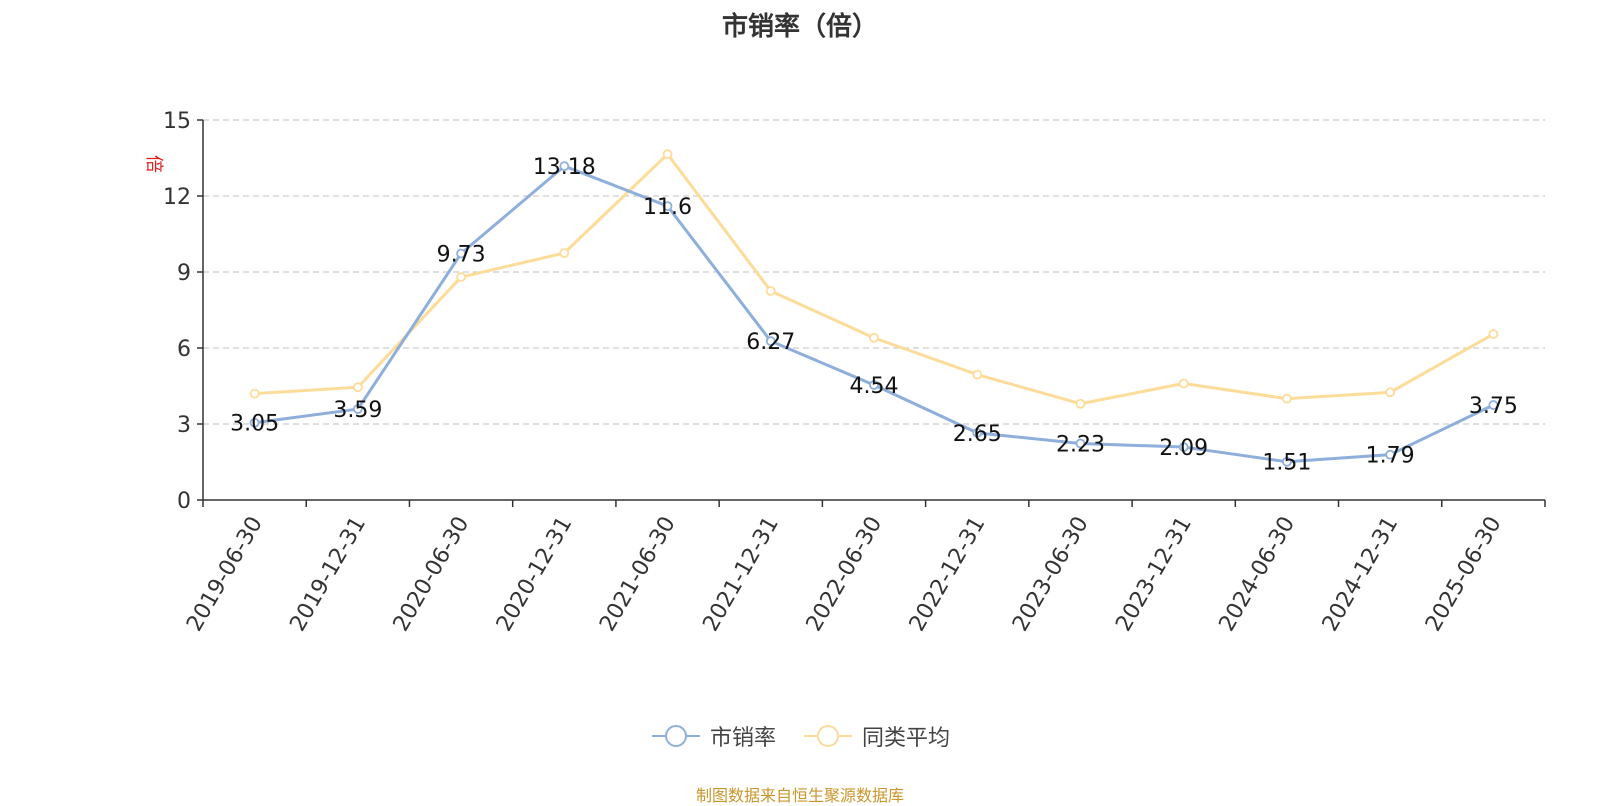 This screenshot has height=806, width=1600. What do you see at coordinates (638, 574) in the screenshot?
I see `x-tick-label-4: 2021-06-30` at bounding box center [638, 574].